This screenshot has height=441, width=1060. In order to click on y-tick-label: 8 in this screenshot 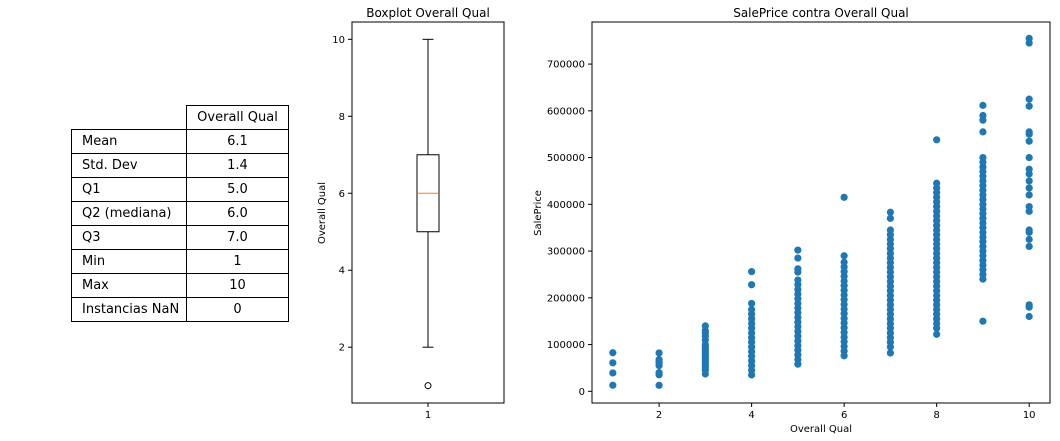, I will do `click(342, 117)`.